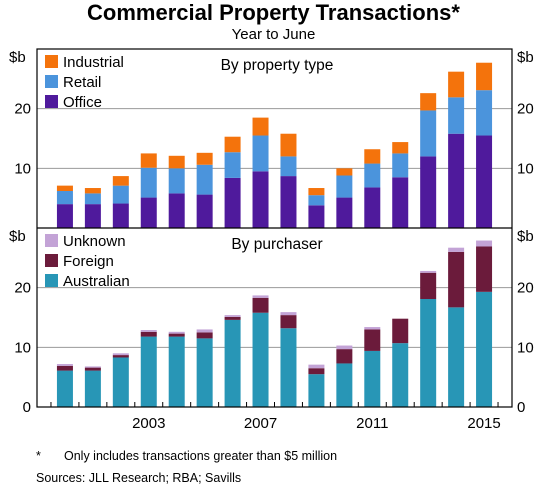  Describe the element at coordinates (22, 347) in the screenshot. I see `y-tick-label-left: 10` at that location.